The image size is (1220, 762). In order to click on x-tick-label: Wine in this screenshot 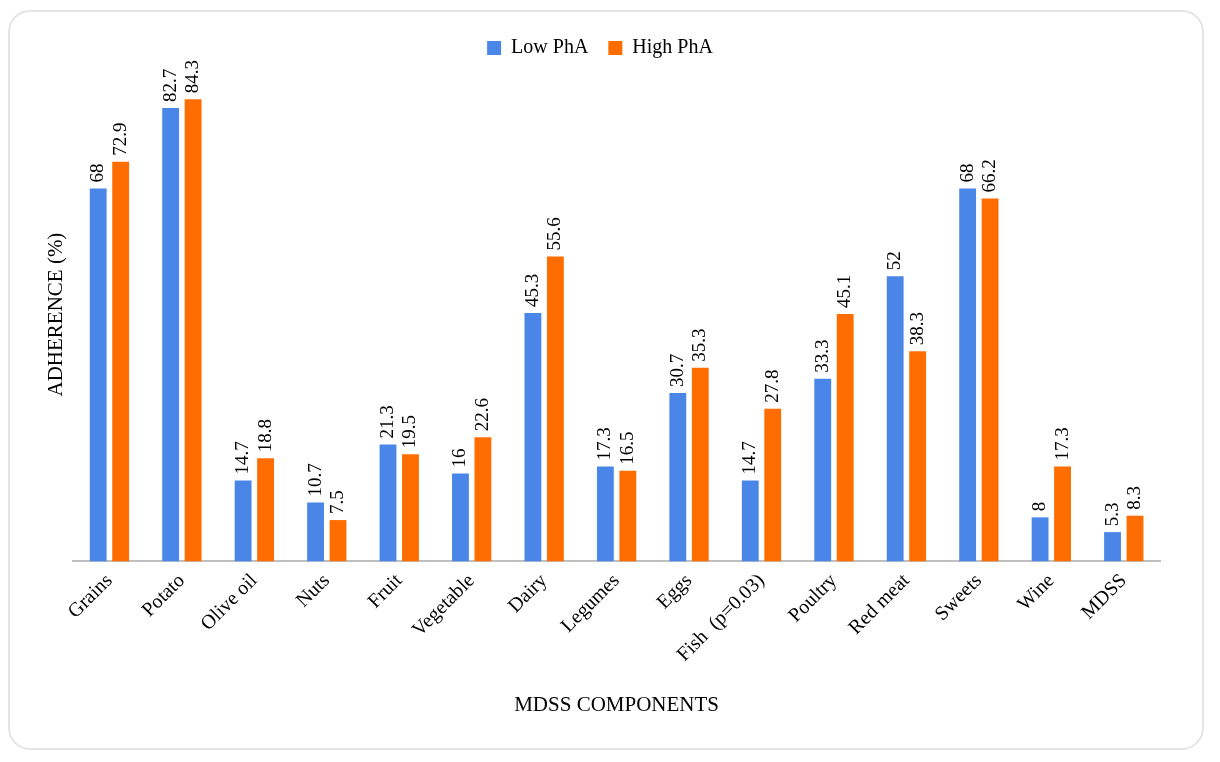, I will do `click(1035, 591)`.